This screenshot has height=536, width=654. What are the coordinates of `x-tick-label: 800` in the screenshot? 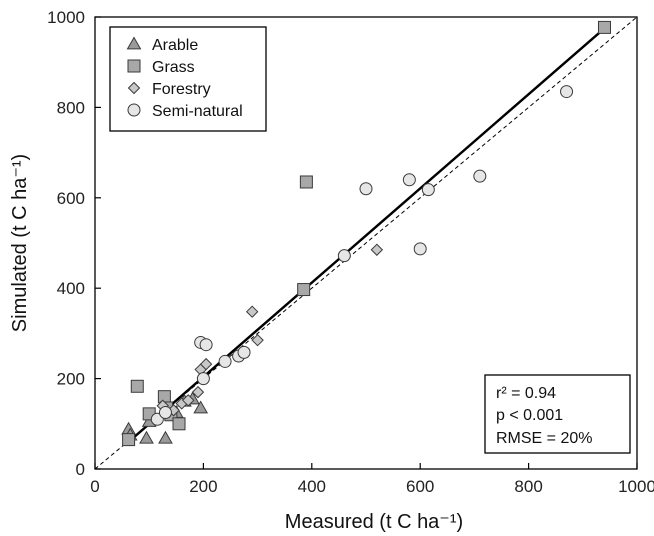 It's located at (528, 486).